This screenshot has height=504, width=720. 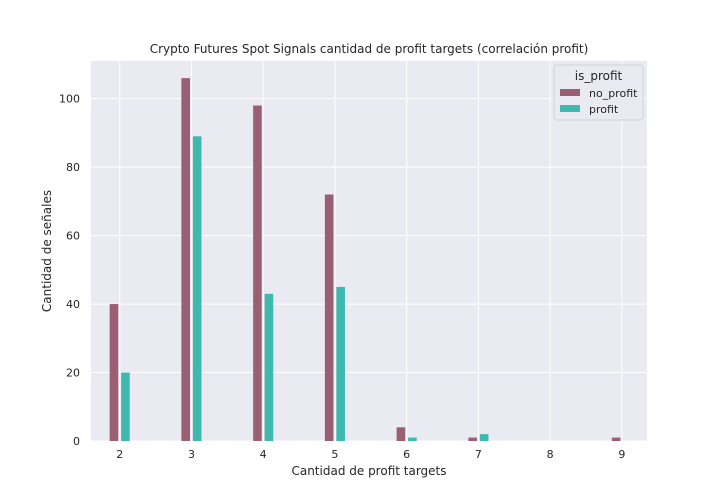 I want to click on legend-label-profit: profit, so click(x=604, y=109).